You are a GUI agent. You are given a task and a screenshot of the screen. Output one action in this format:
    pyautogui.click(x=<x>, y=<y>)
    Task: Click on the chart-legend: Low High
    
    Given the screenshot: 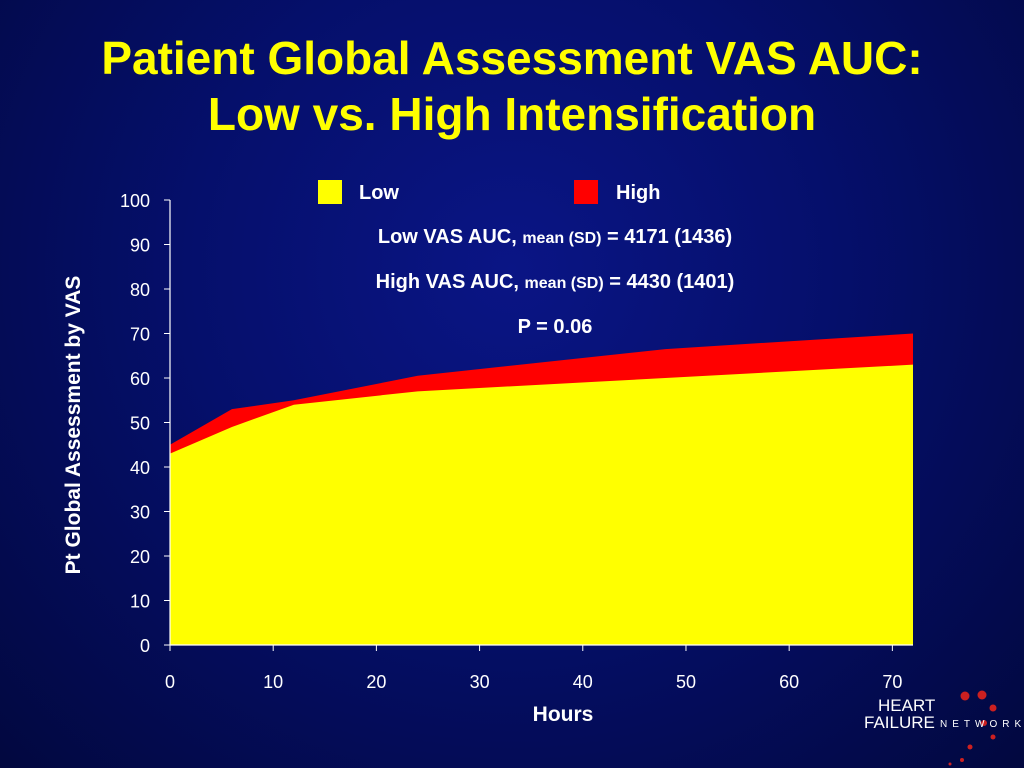 What is the action you would take?
    pyautogui.click(x=489, y=192)
    